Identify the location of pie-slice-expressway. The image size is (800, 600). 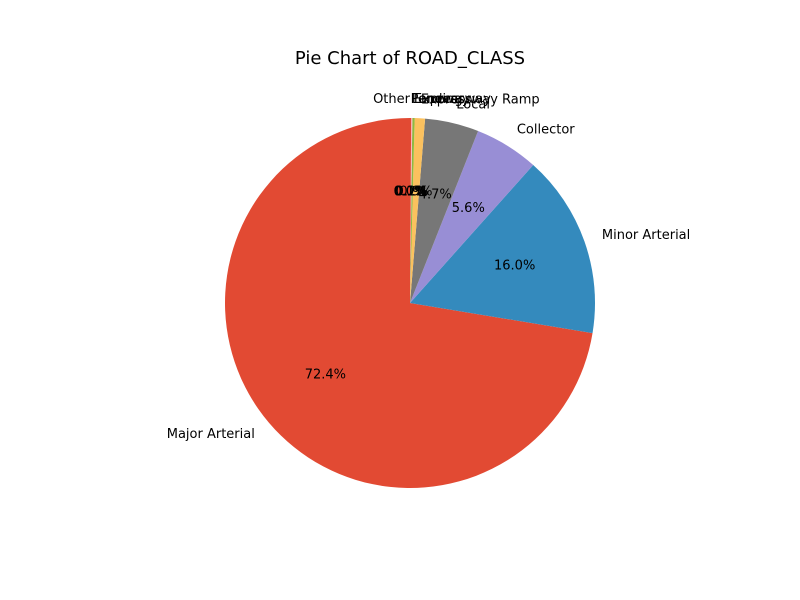
(412, 210).